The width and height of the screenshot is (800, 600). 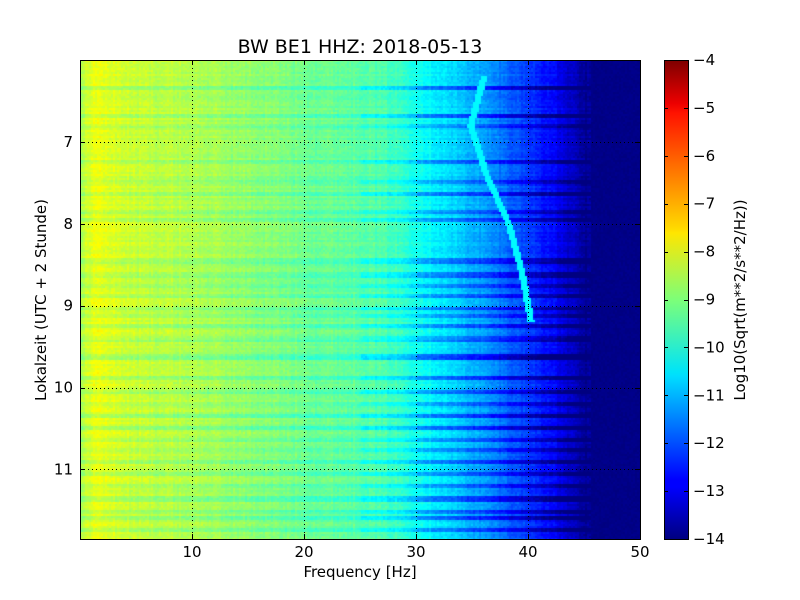 I want to click on x-tick-label: 30, so click(x=415, y=552).